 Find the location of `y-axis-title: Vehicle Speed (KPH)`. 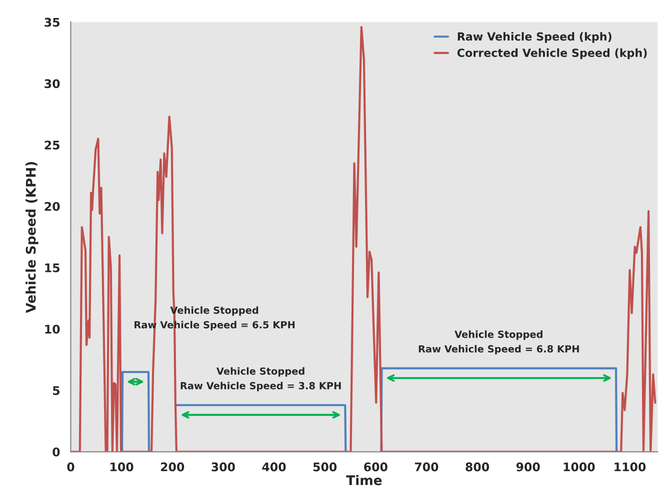

y-axis-title: Vehicle Speed (KPH) is located at coordinates (32, 237).